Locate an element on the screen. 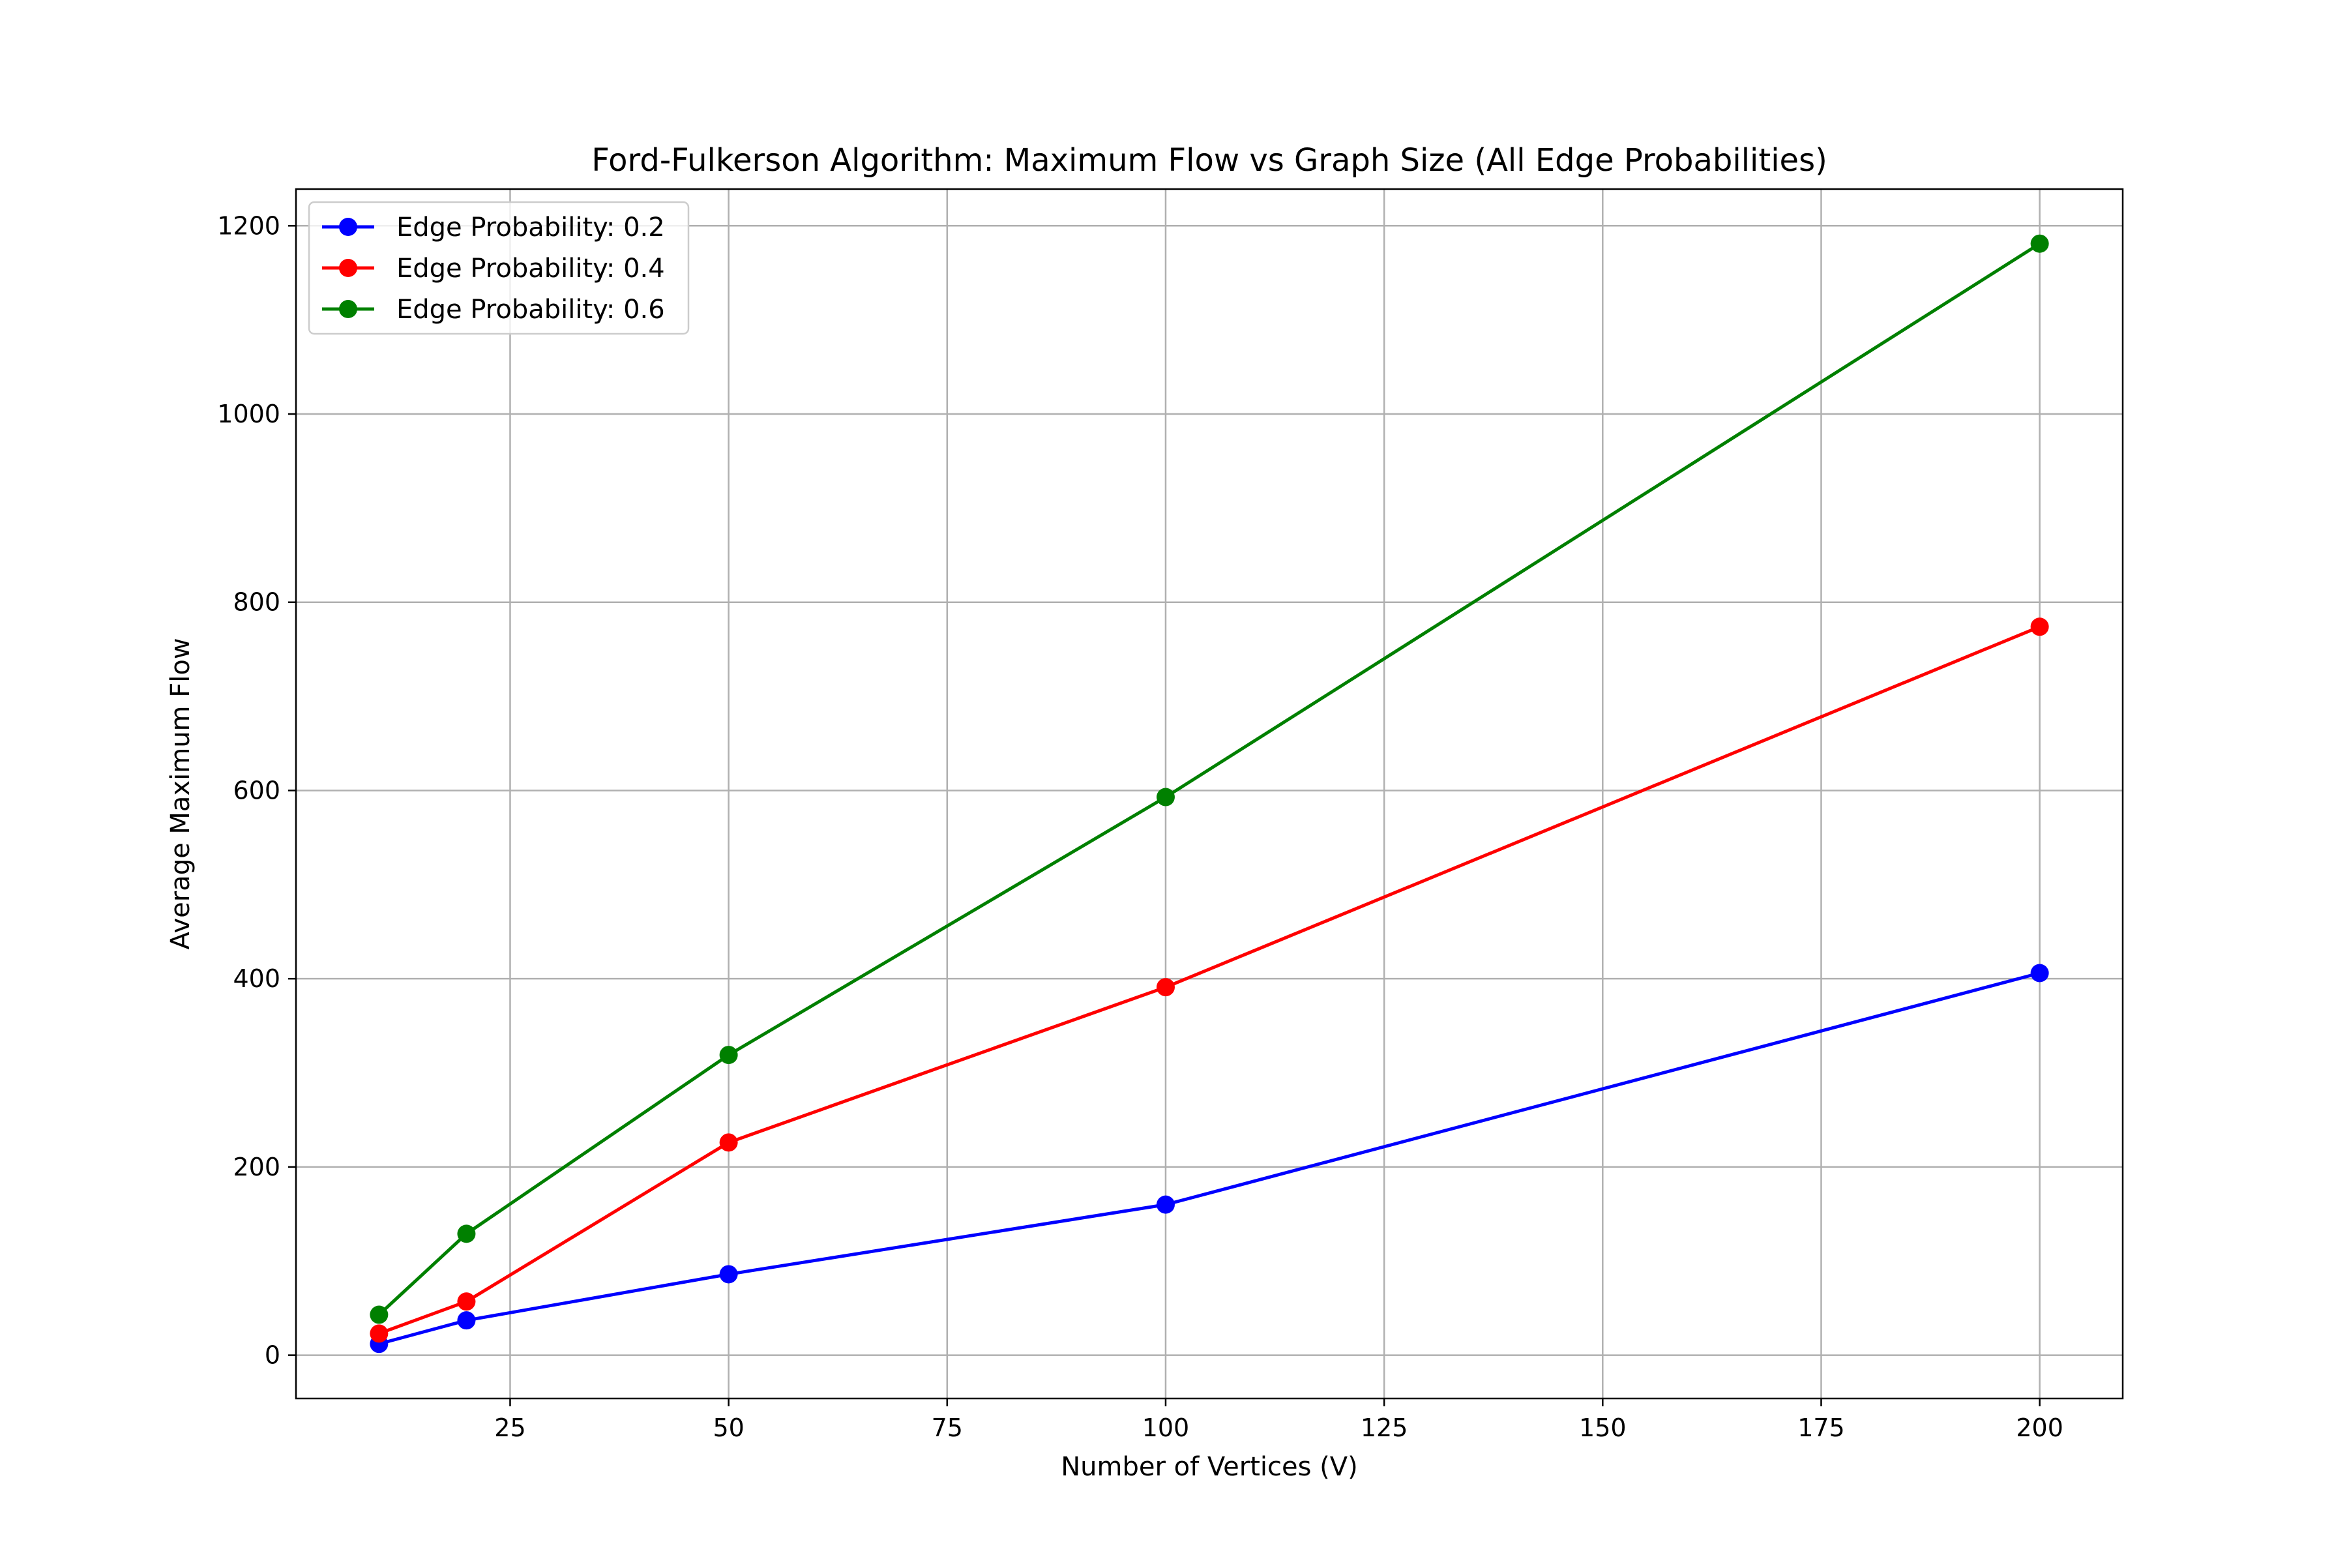 The height and width of the screenshot is (1568, 2347). y-tick-label: 800 is located at coordinates (256, 603).